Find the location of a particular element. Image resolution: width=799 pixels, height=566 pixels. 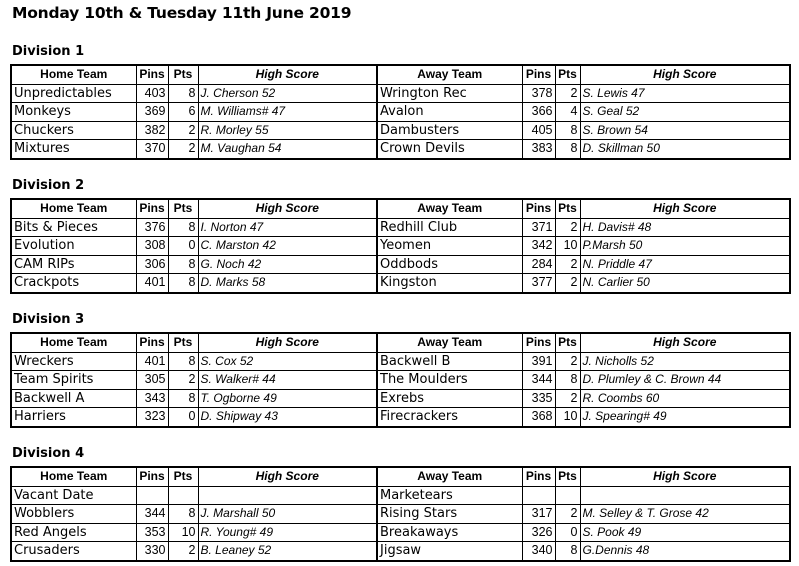

away-high-score: S. Pook 49 is located at coordinates (685, 532).